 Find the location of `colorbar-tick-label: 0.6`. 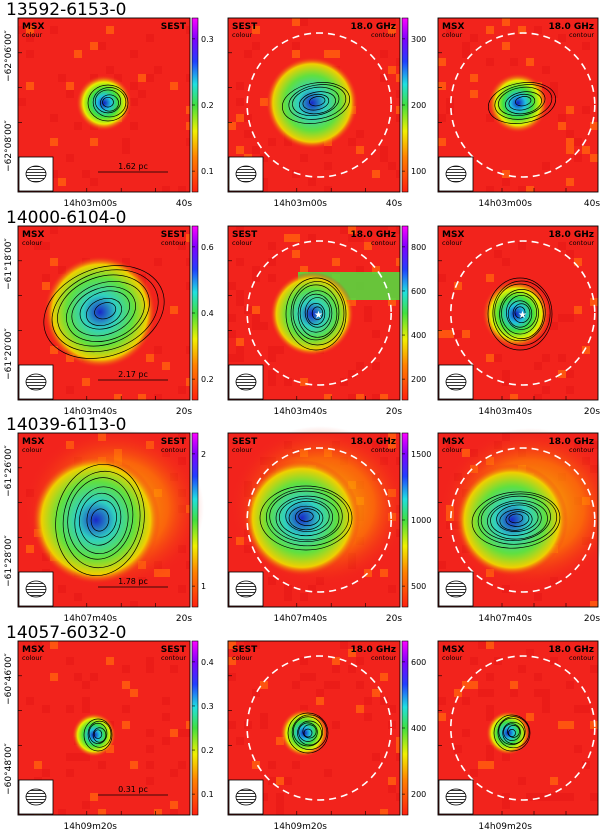

colorbar-tick-label: 0.6 is located at coordinates (207, 247).